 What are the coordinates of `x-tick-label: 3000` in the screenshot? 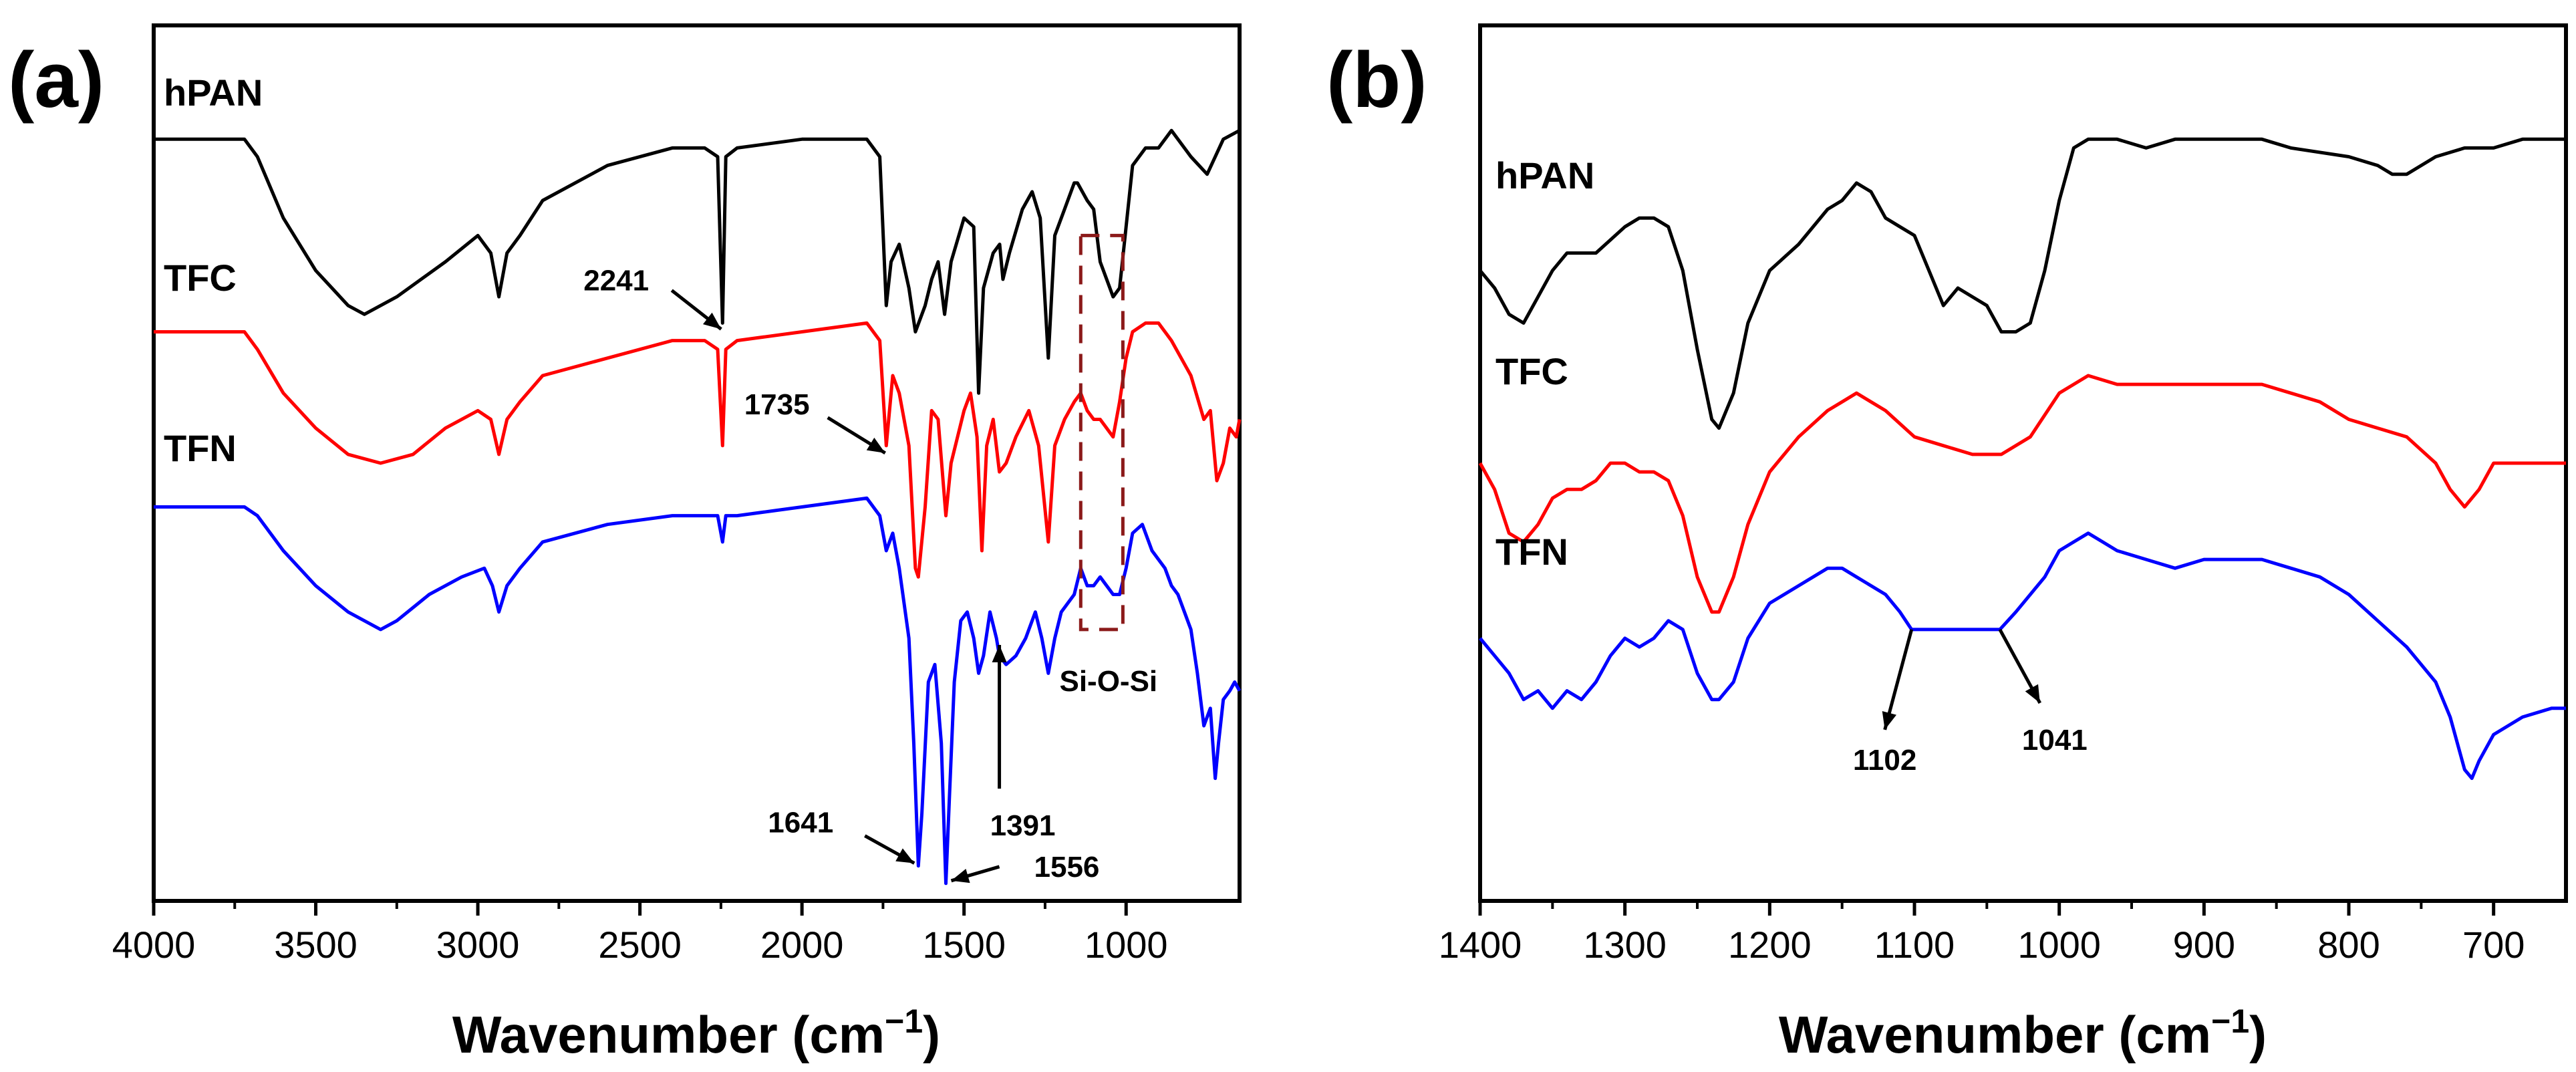 It's located at (478, 945).